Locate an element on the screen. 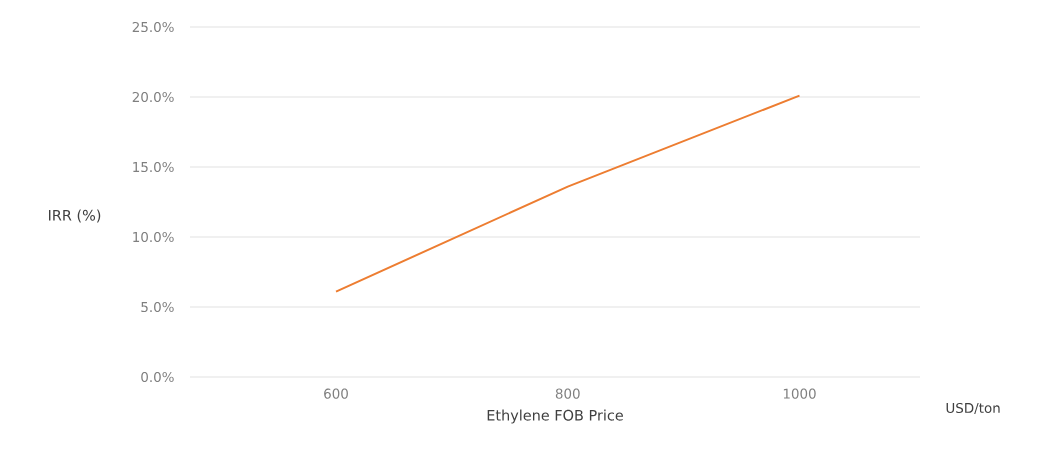 Image resolution: width=1059 pixels, height=462 pixels. x-tick-label: 1000 is located at coordinates (799, 393).